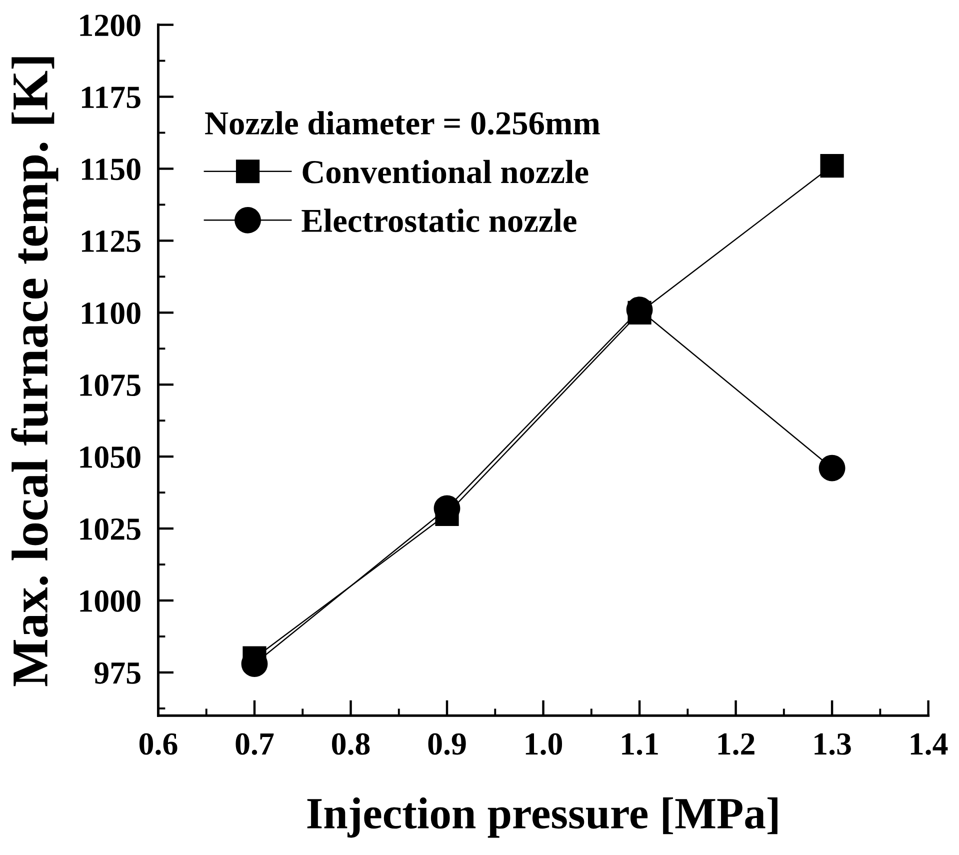 This screenshot has height=855, width=959. Describe the element at coordinates (640, 744) in the screenshot. I see `x-tick-label: 1.1` at that location.